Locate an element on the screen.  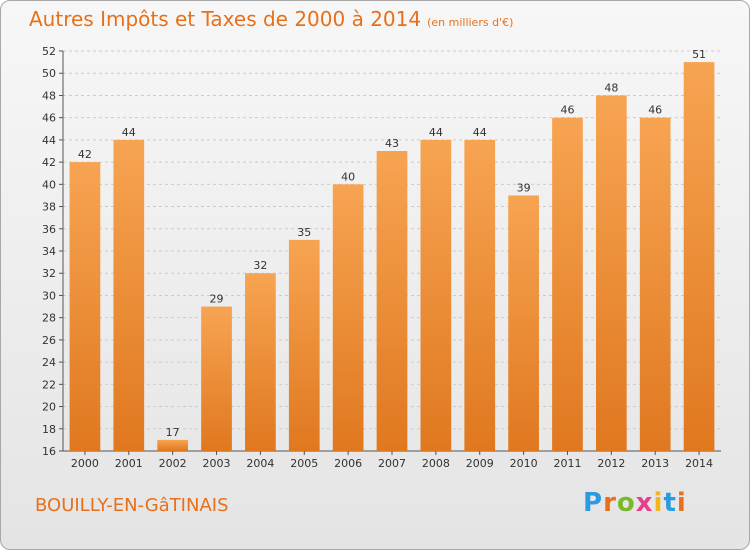
x-tick-label: 2005 is located at coordinates (304, 463).